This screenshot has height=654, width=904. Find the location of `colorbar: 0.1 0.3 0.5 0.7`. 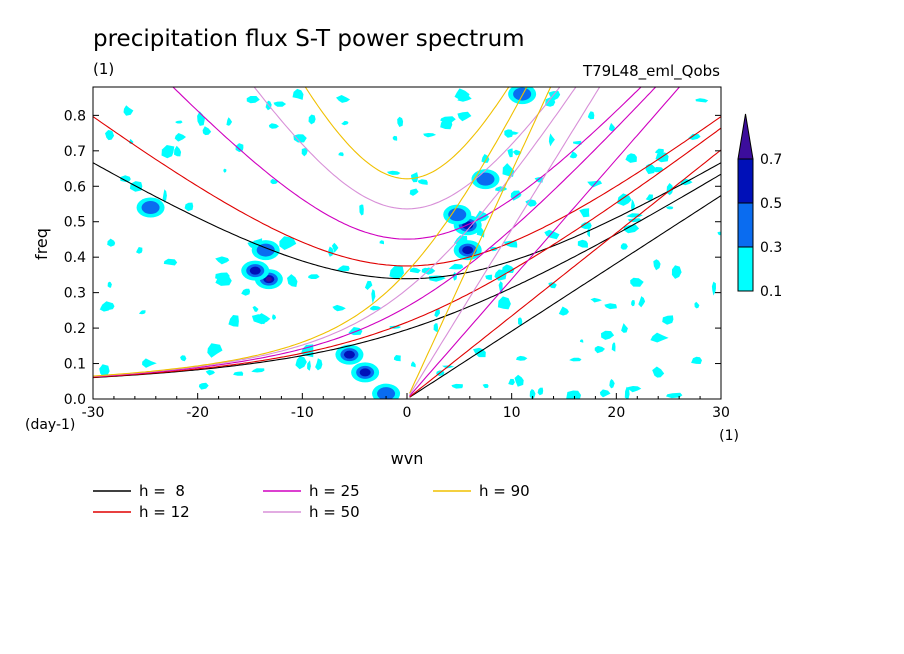

colorbar: 0.1 0.3 0.5 0.7 is located at coordinates (759, 206).